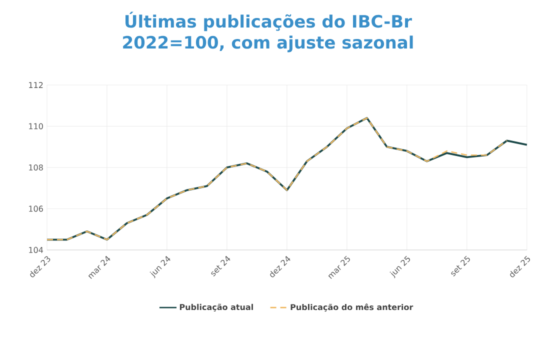 The height and width of the screenshot is (348, 536). Describe the element at coordinates (220, 266) in the screenshot. I see `x-tick-label: set 24` at that location.